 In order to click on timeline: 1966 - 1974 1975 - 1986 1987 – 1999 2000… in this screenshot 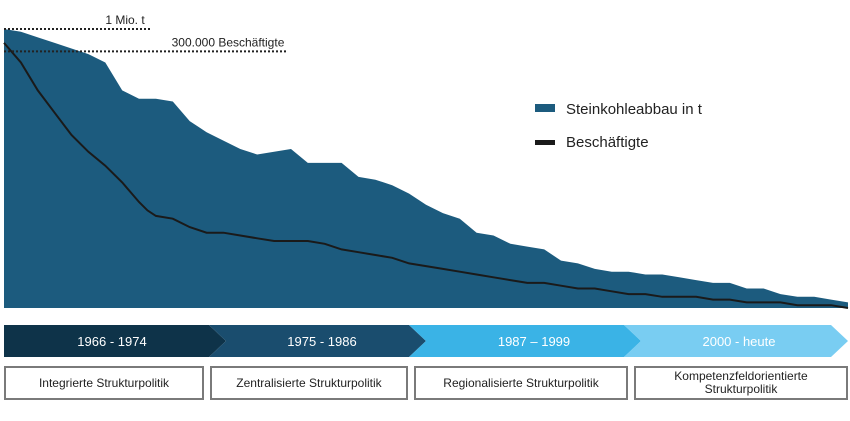, I will do `click(426, 341)`.